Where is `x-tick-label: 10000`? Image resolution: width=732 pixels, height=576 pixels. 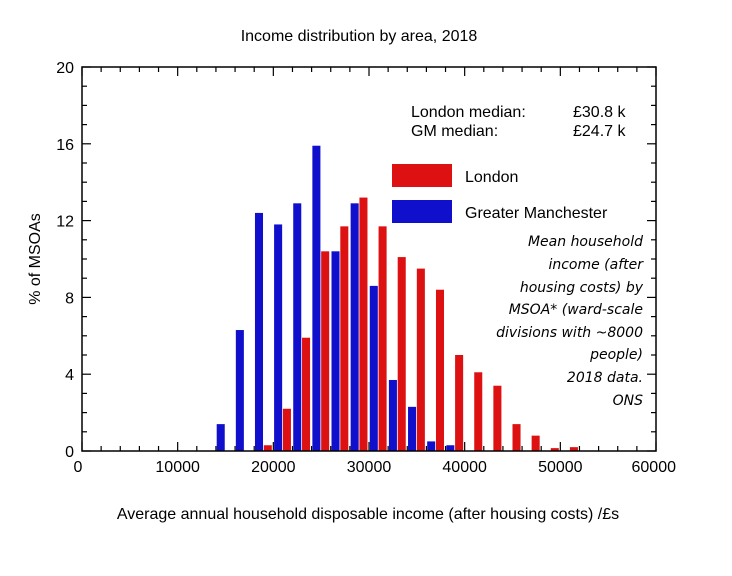
x-tick-label: 10000 is located at coordinates (177, 467).